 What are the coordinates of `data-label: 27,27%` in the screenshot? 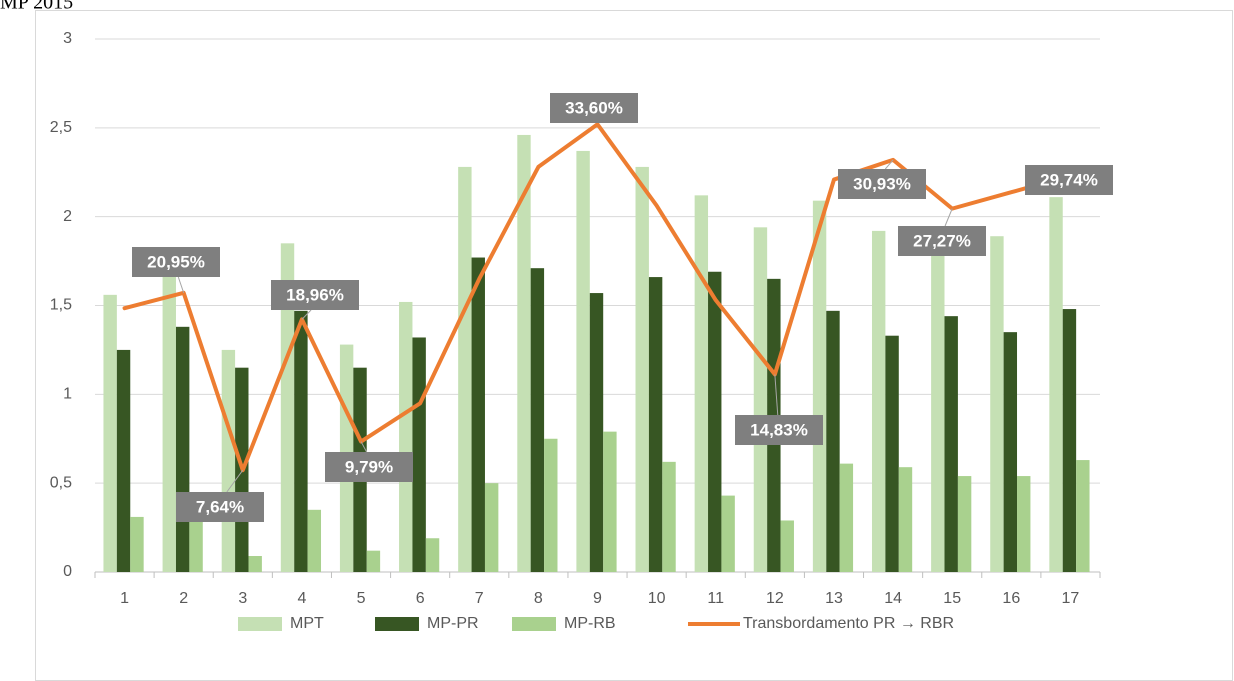 It's located at (942, 240).